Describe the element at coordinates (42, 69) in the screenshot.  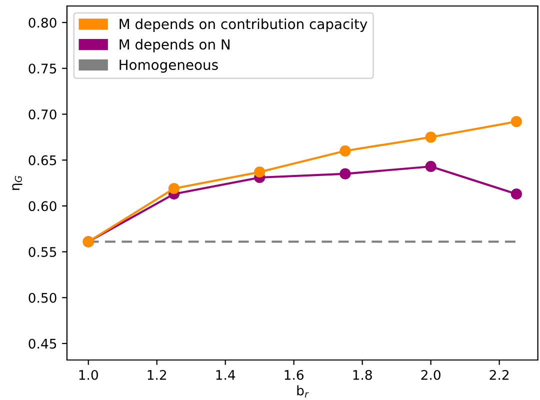
I see `y-tick-label: 0.75` at that location.